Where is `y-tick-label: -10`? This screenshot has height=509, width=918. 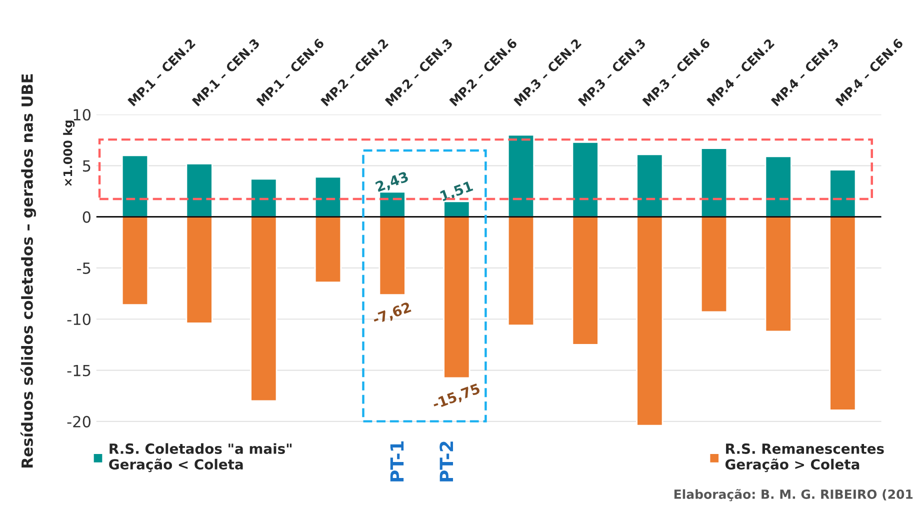 y-tick-label: -10 is located at coordinates (79, 320).